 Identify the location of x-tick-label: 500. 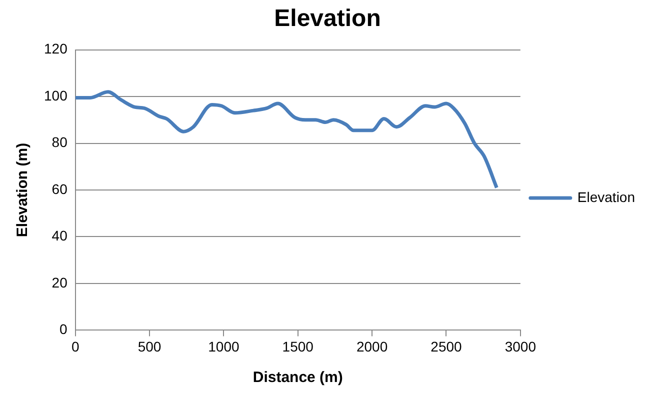
(150, 346).